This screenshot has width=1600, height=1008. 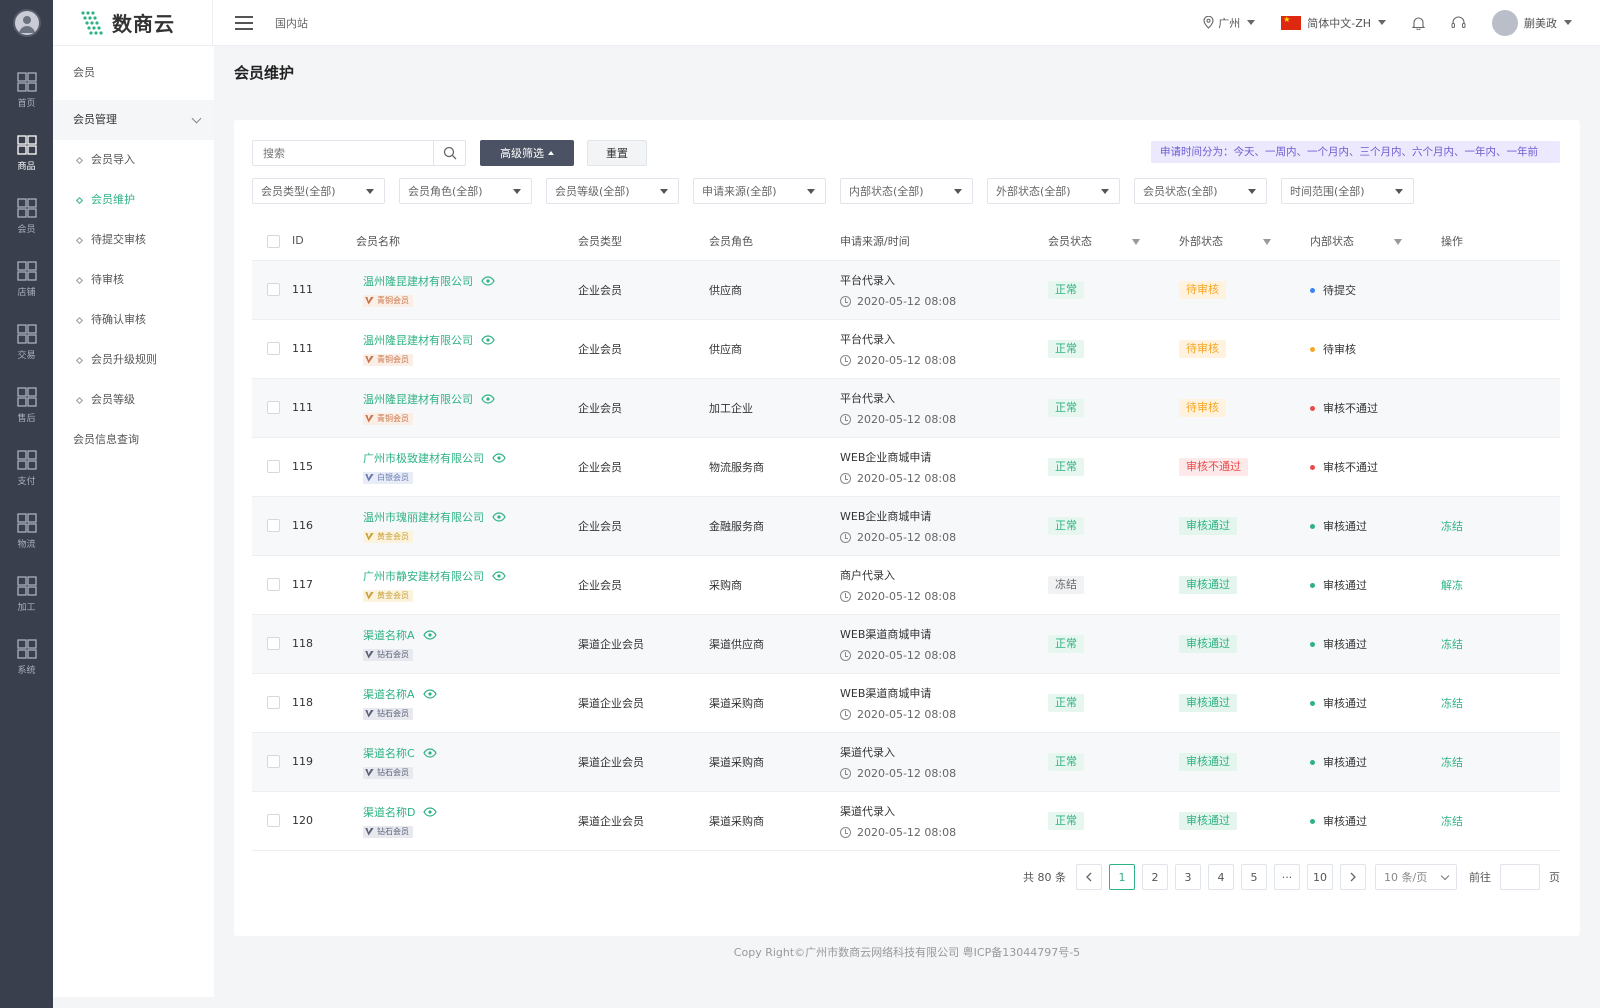 What do you see at coordinates (826, 23) in the screenshot?
I see `top-bar: 数商云 国内站 广州 简体中文-ZH 蒯美政` at bounding box center [826, 23].